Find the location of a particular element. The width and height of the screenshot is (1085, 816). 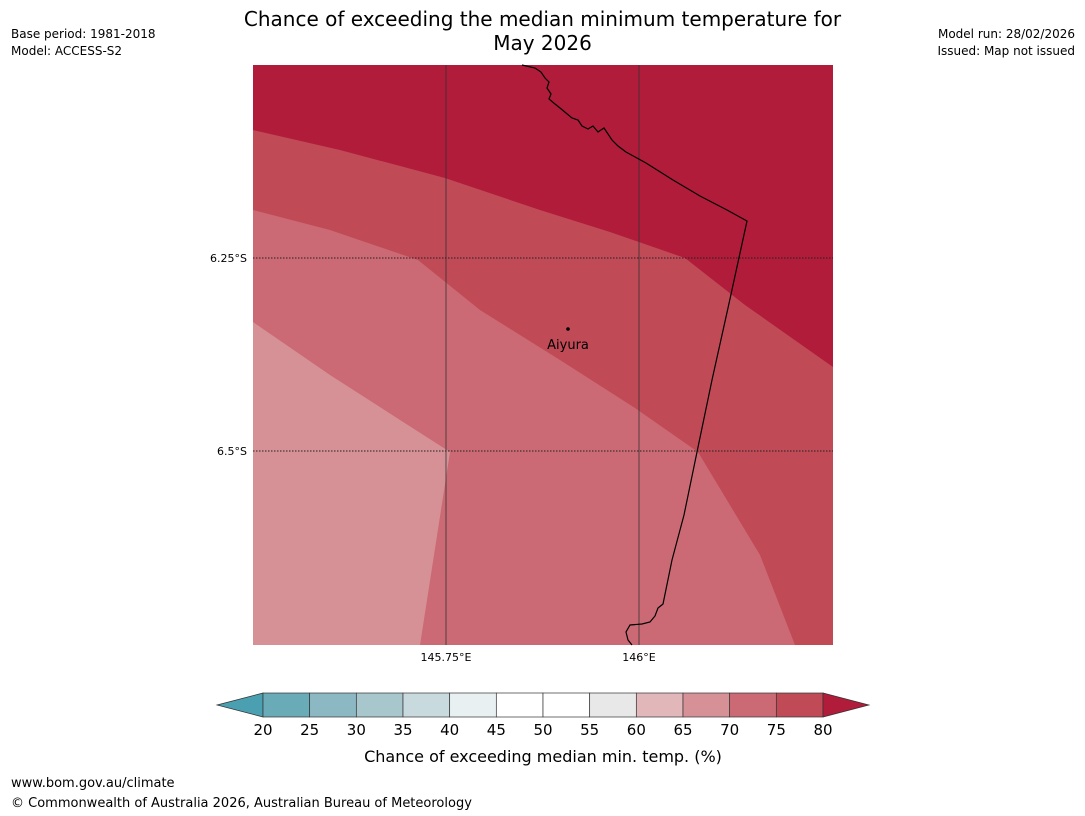

legend-tick-label: 70 is located at coordinates (729, 730).